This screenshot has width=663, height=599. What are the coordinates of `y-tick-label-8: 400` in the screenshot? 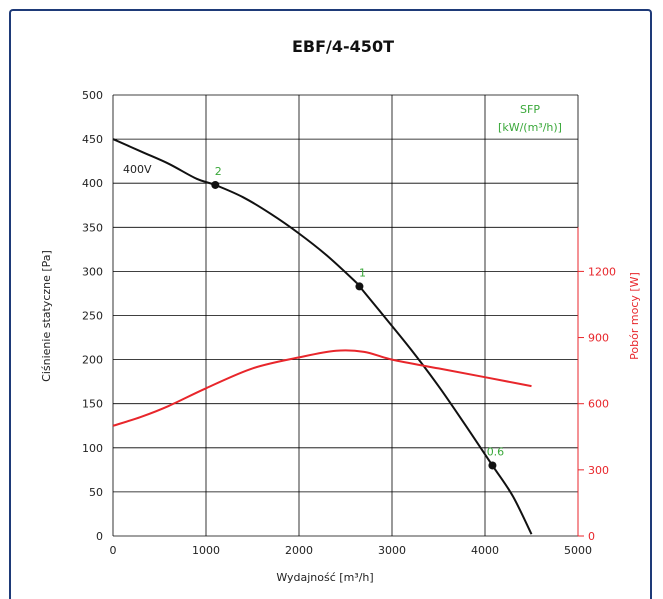 It's located at (92, 183).